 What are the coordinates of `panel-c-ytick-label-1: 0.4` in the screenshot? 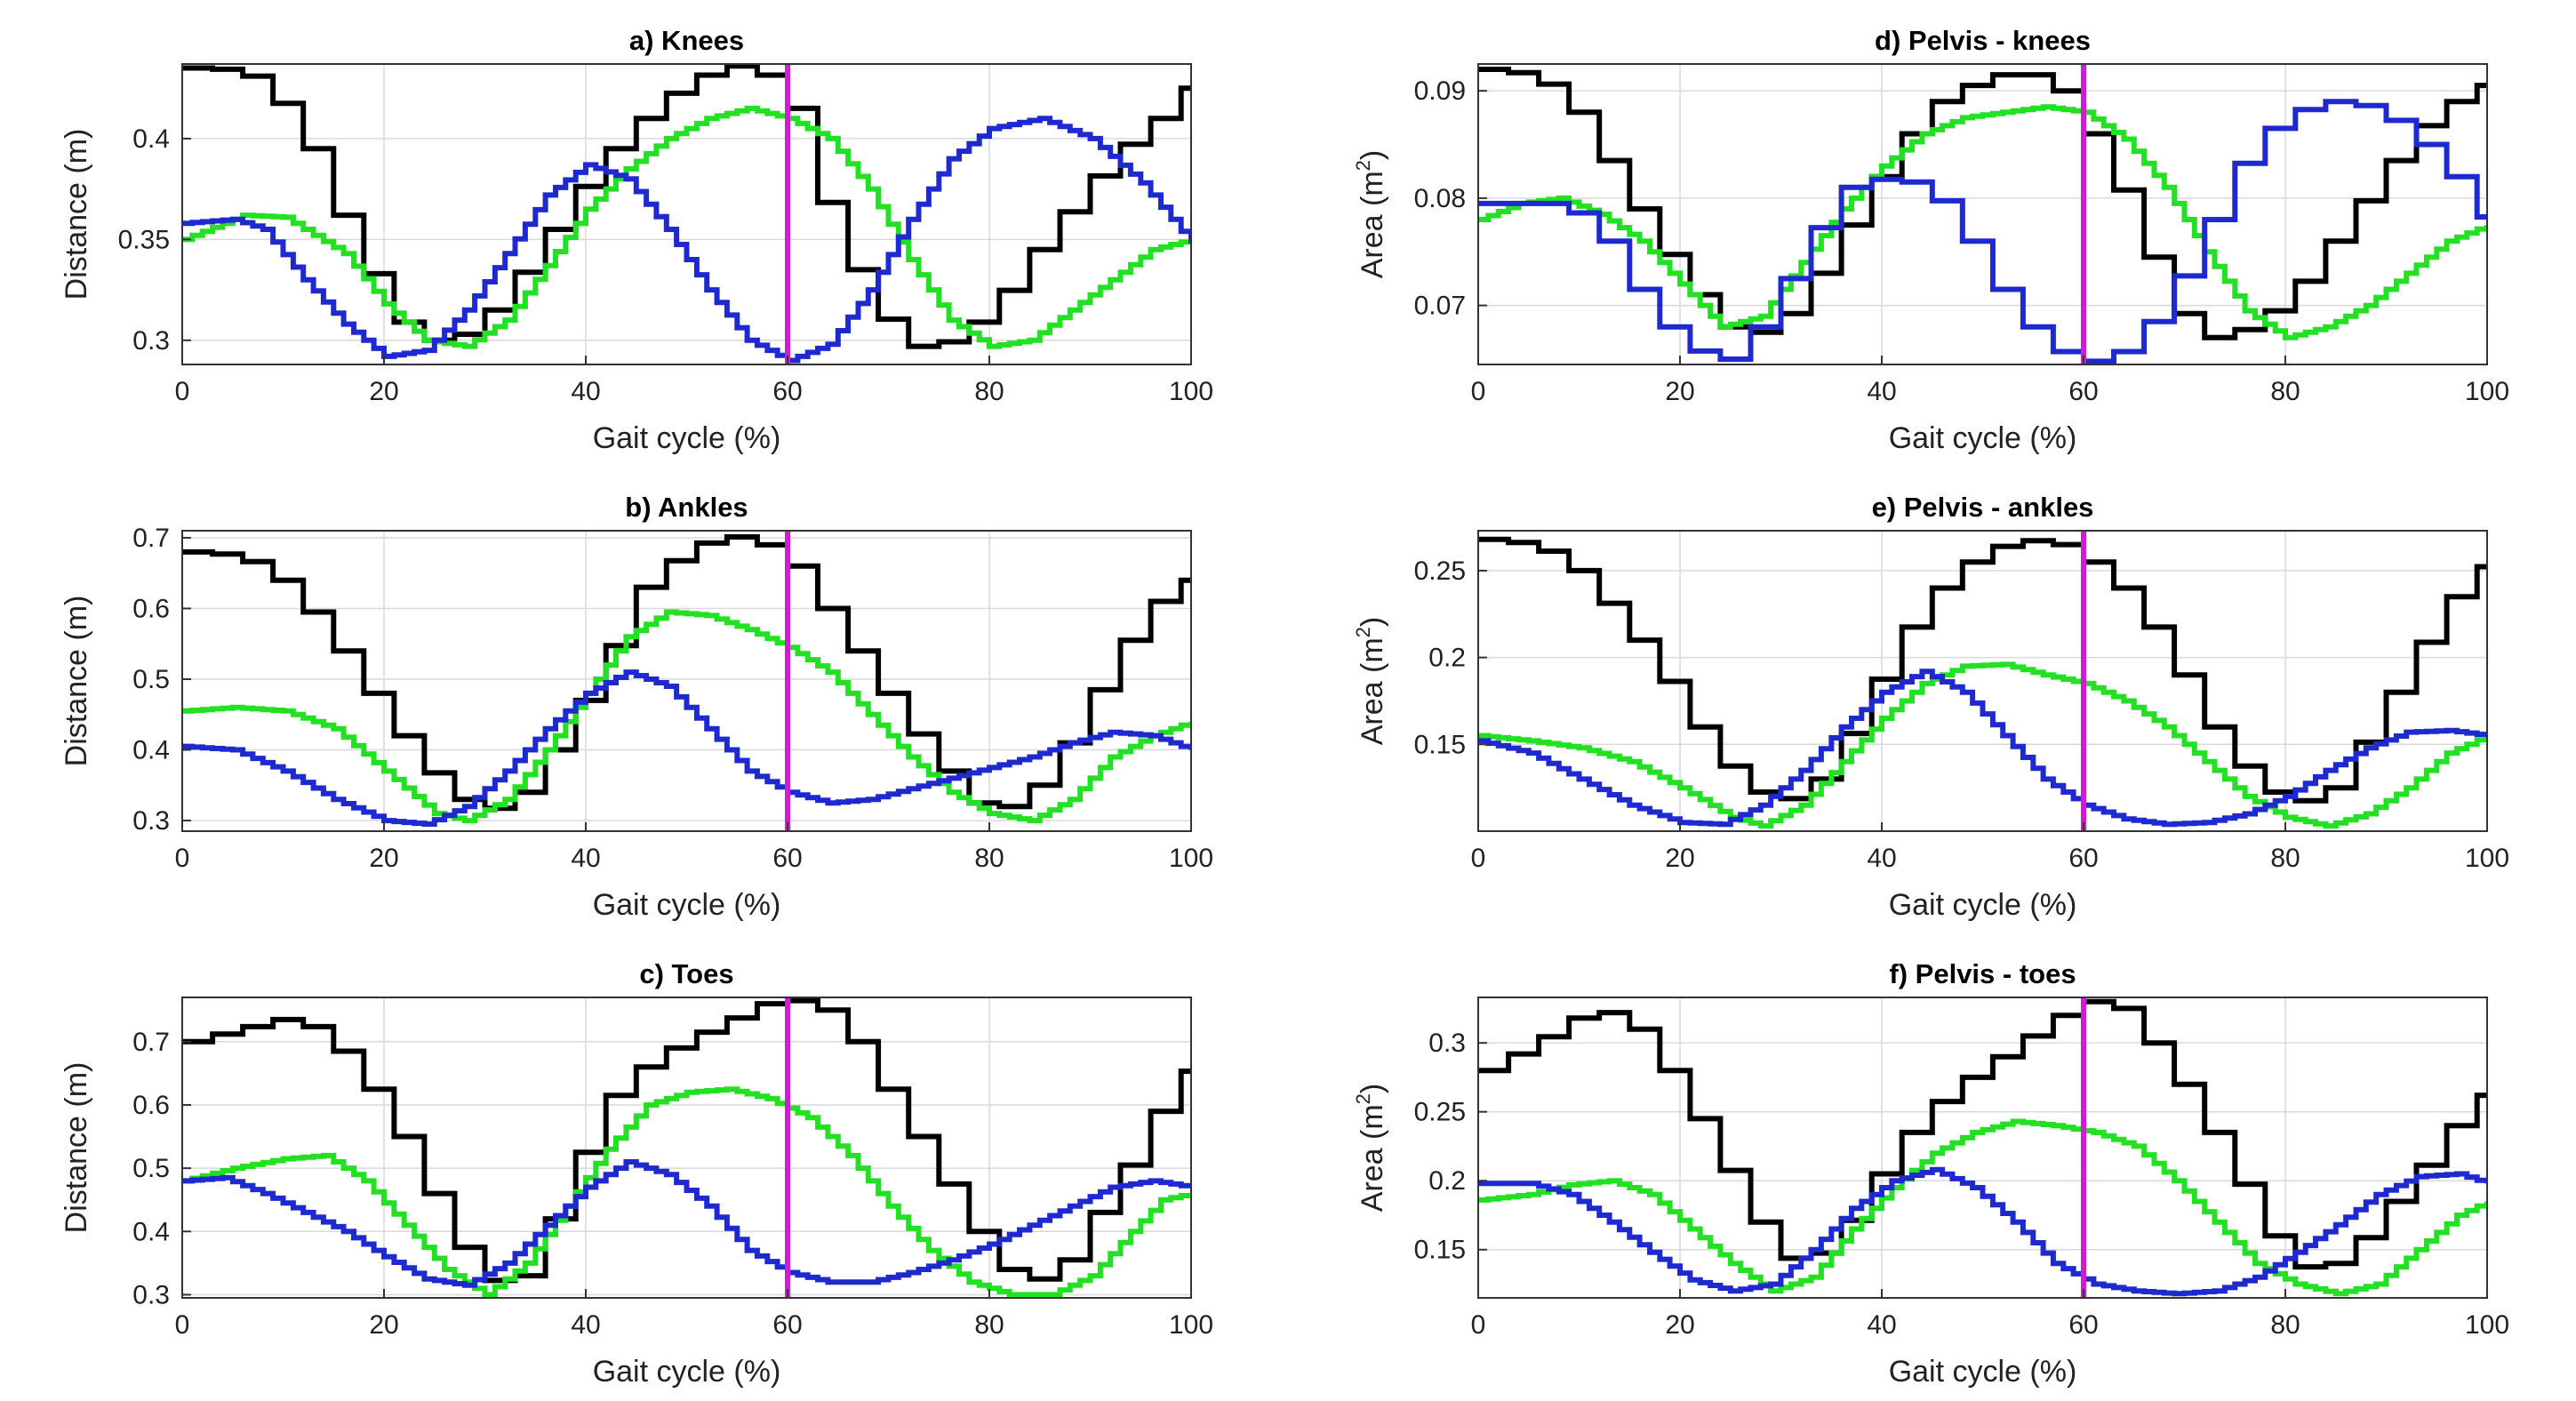 It's located at (151, 1231).